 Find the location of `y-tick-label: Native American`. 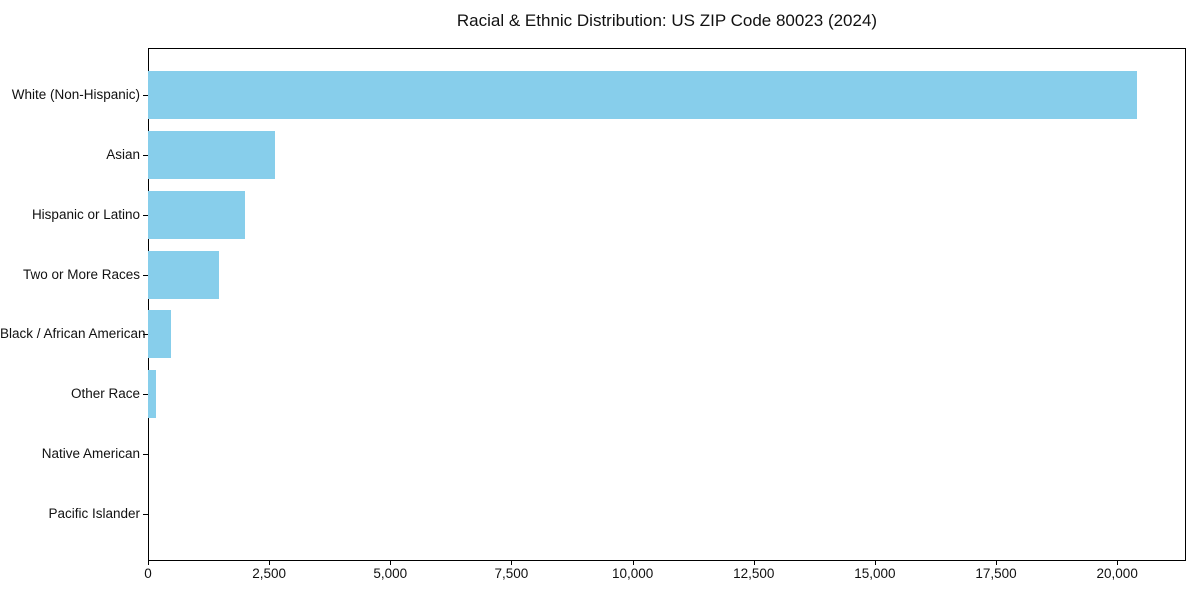

y-tick-label: Native American is located at coordinates (90, 453).